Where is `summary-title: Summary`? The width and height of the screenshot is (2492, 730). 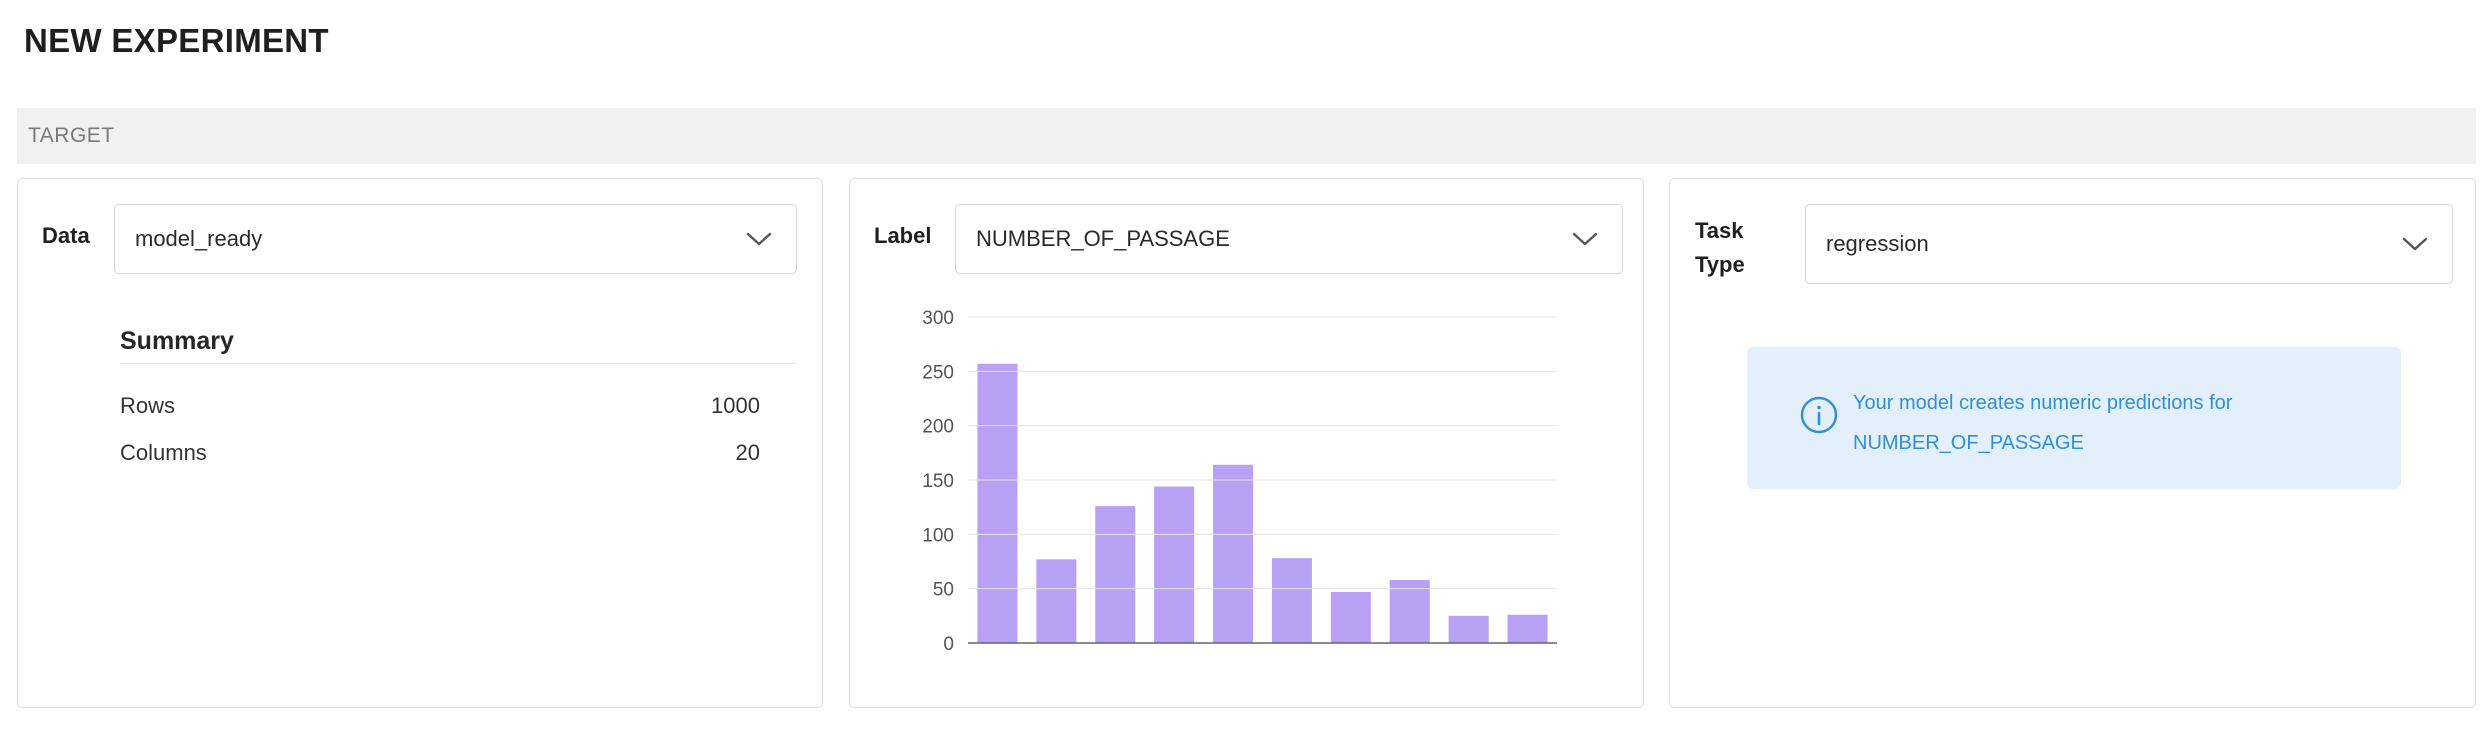
summary-title: Summary is located at coordinates (177, 341).